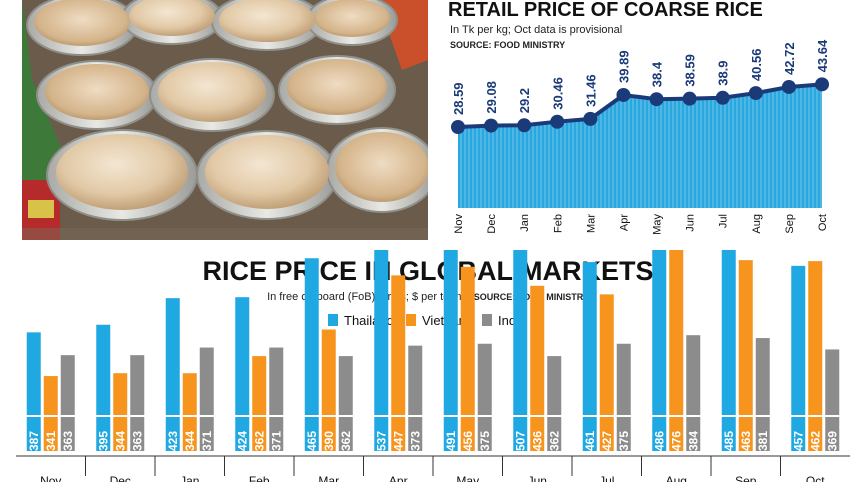  What do you see at coordinates (815, 441) in the screenshot?
I see `bar-value-label: 462` at bounding box center [815, 441].